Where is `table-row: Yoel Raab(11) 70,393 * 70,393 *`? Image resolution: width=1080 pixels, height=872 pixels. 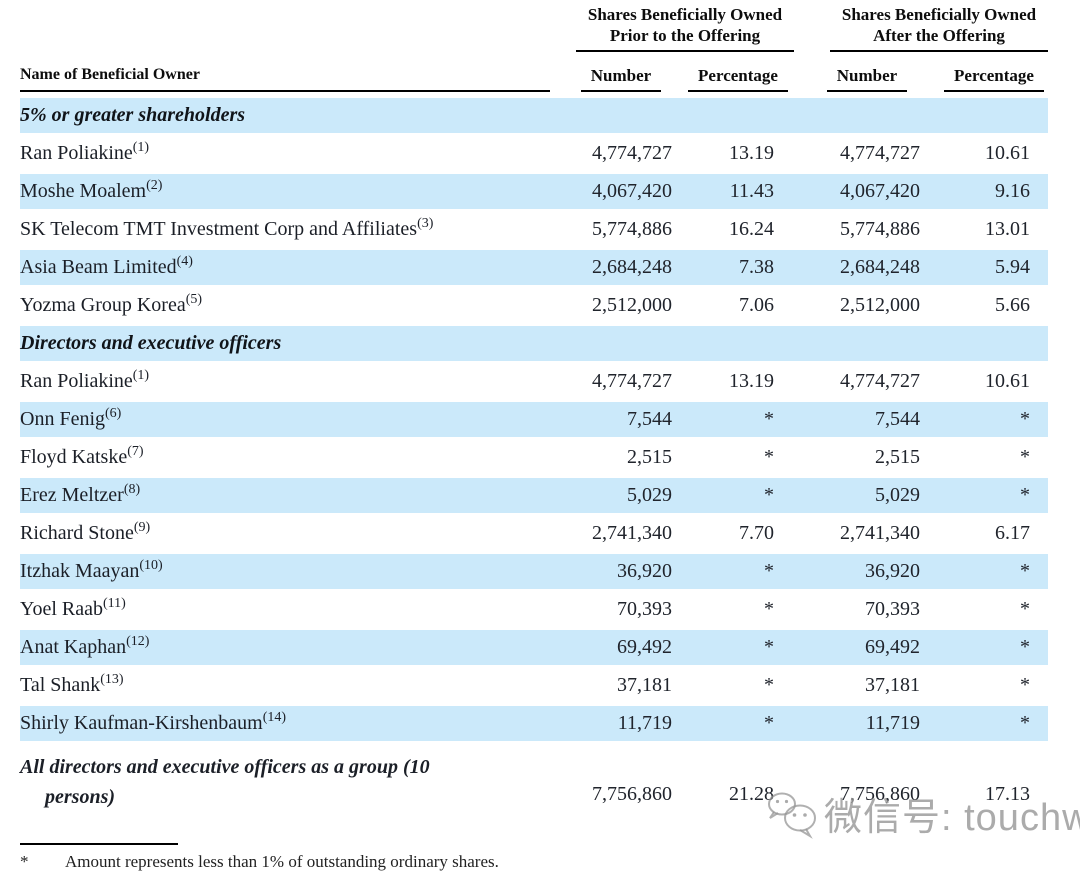 table-row: Yoel Raab(11) 70,393 * 70,393 * is located at coordinates (534, 611).